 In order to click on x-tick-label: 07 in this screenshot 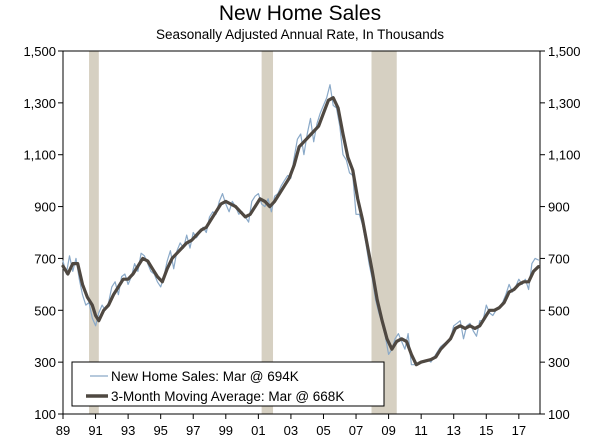, I will do `click(356, 430)`.